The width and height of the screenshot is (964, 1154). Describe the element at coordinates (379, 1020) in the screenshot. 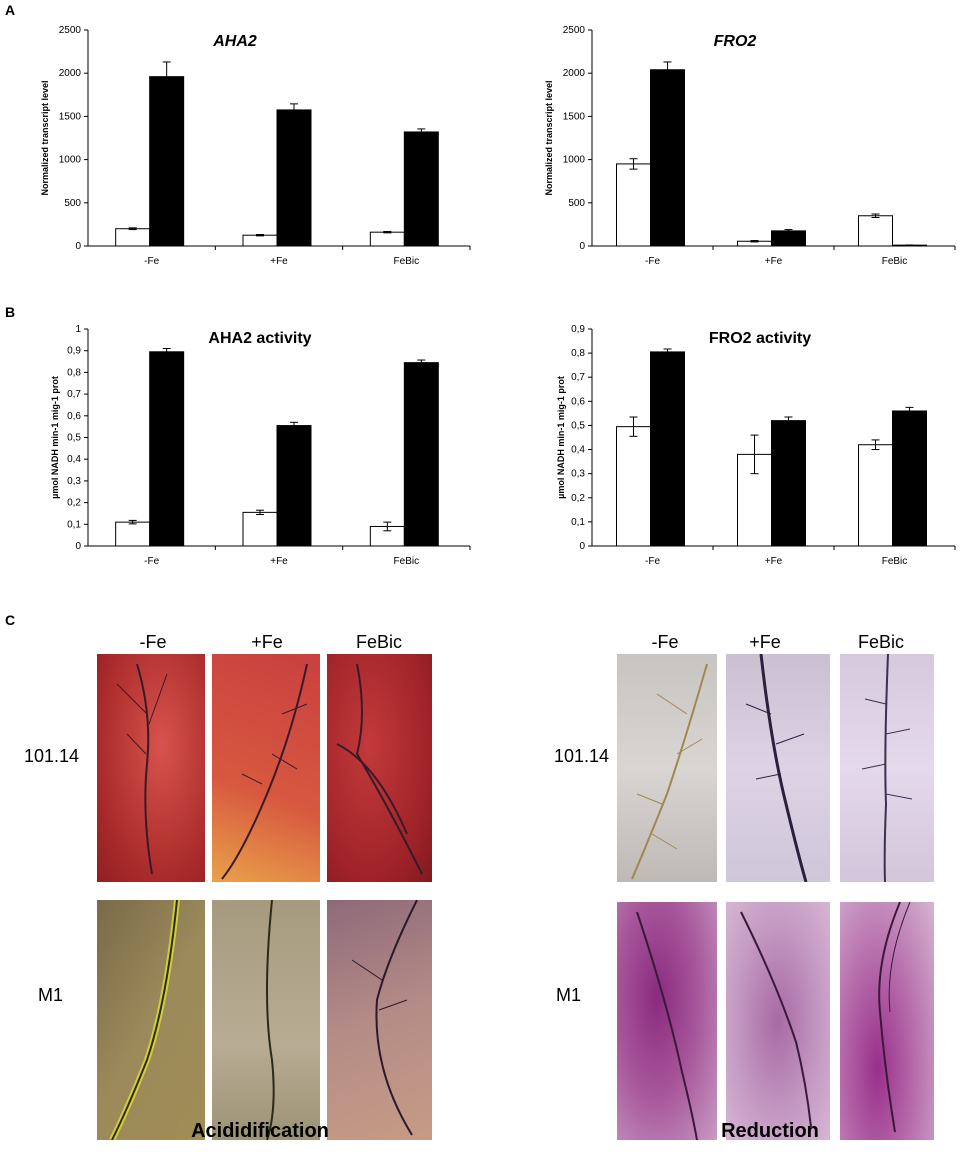

I see `photo-acid-m1-febic` at that location.